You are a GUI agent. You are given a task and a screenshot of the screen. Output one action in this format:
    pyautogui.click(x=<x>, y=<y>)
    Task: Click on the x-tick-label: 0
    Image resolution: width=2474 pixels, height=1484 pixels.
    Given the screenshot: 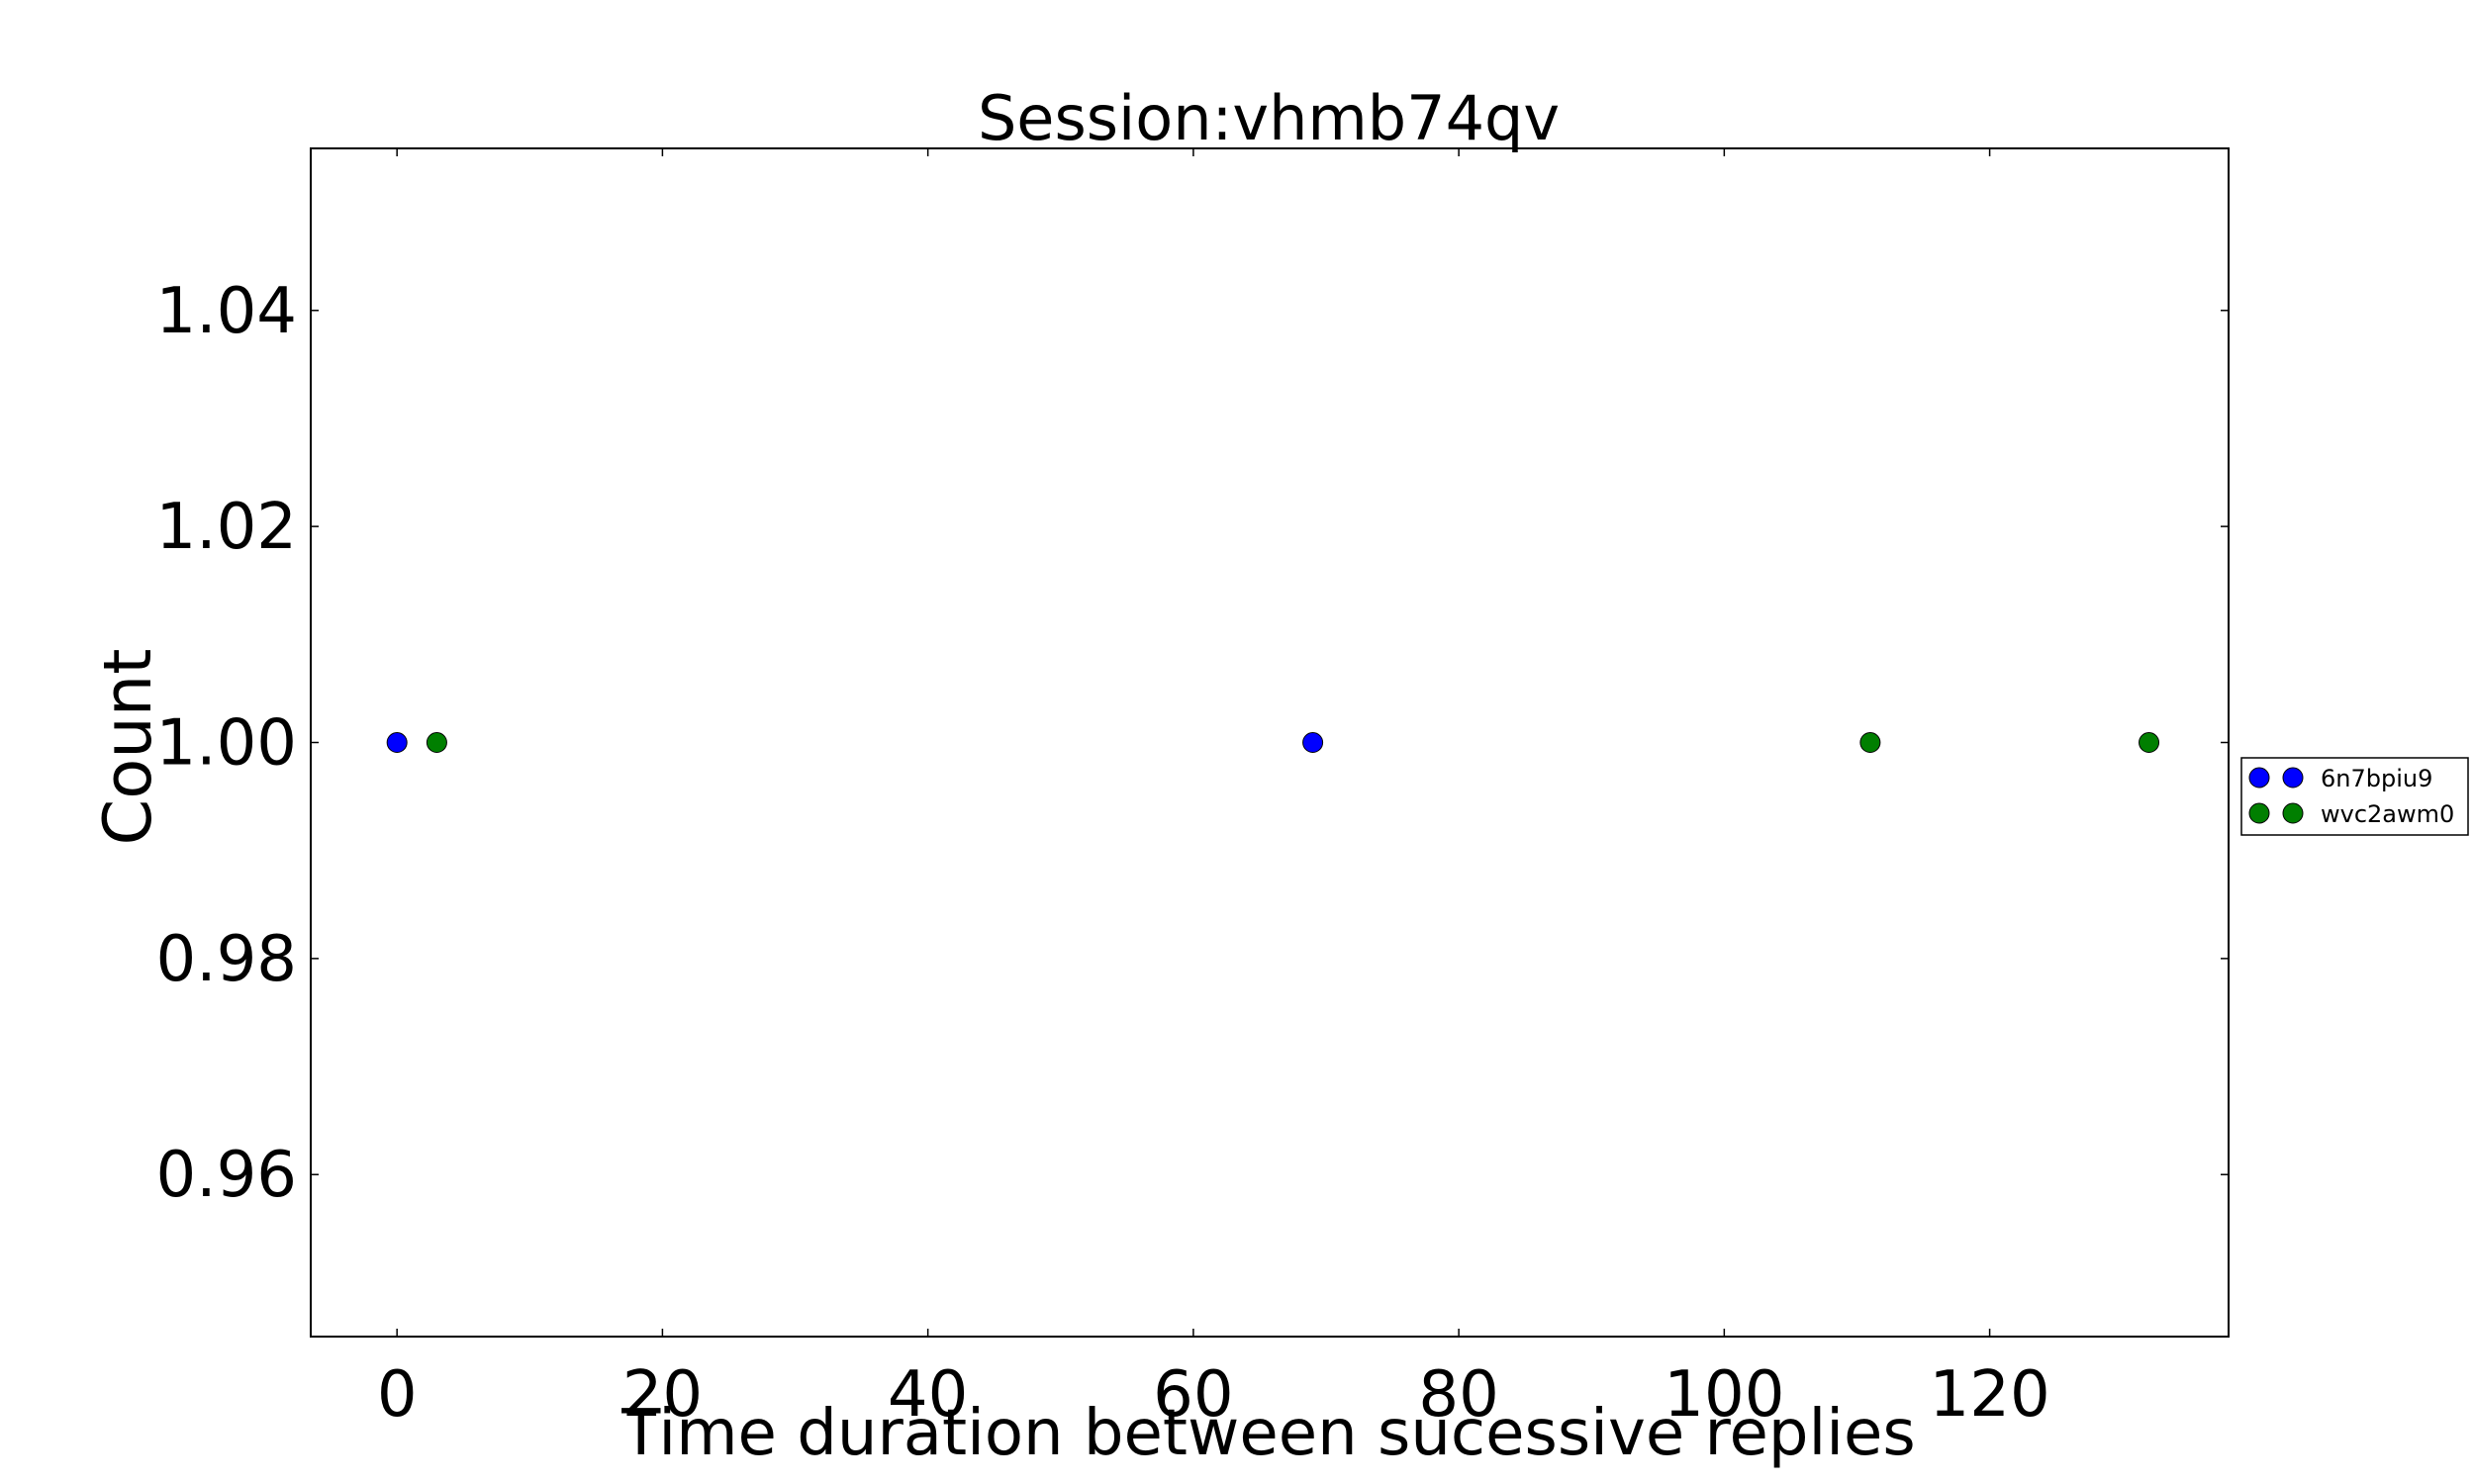 What is the action you would take?
    pyautogui.click(x=398, y=1395)
    